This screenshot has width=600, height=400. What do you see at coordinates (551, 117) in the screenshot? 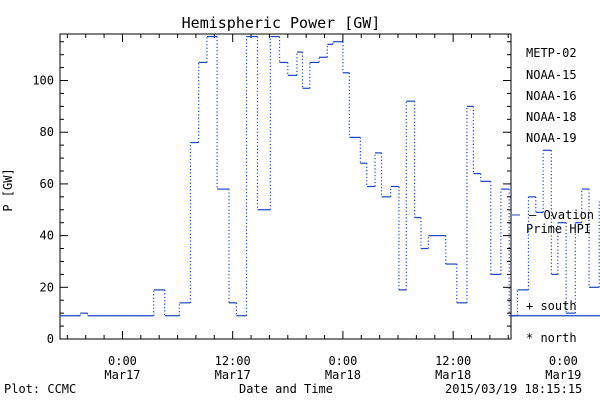
I see `legend-satellite-noaa18: NOAA-18` at bounding box center [551, 117].